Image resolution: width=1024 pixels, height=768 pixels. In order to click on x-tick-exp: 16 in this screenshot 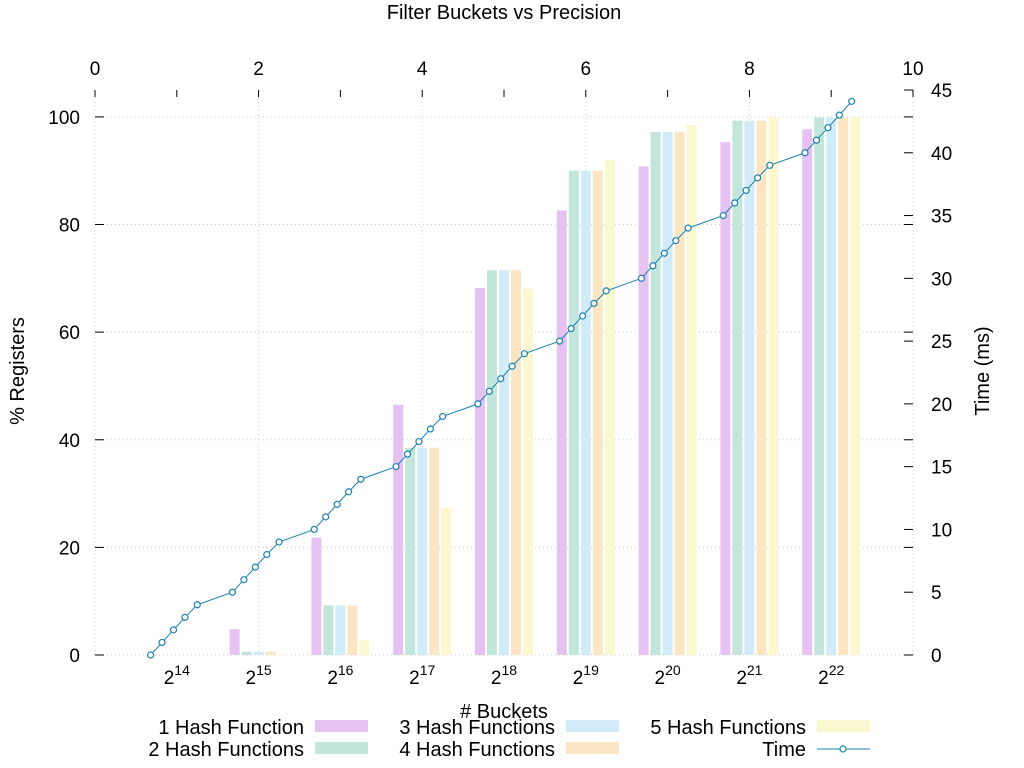, I will do `click(346, 670)`.